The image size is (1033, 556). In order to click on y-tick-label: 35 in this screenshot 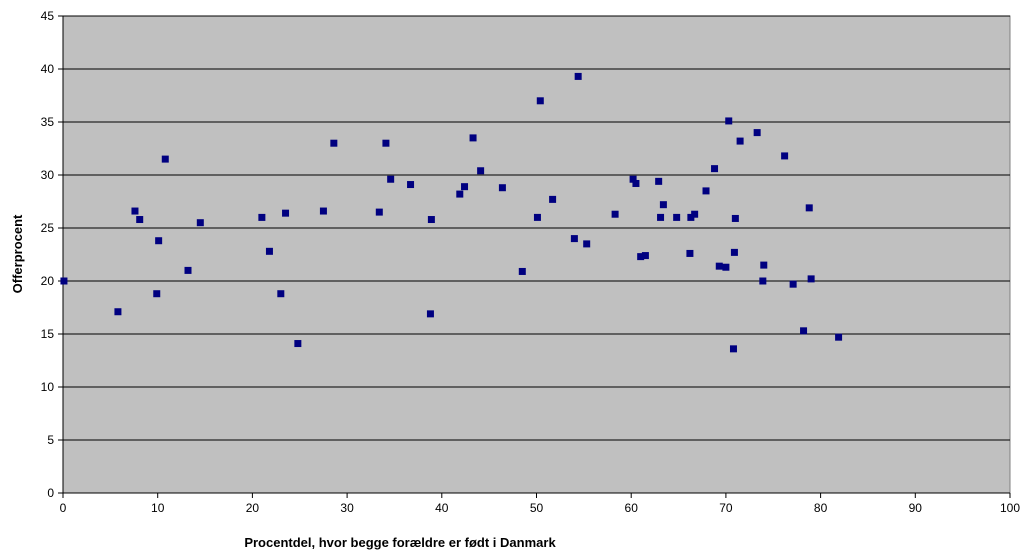, I will do `click(48, 122)`.